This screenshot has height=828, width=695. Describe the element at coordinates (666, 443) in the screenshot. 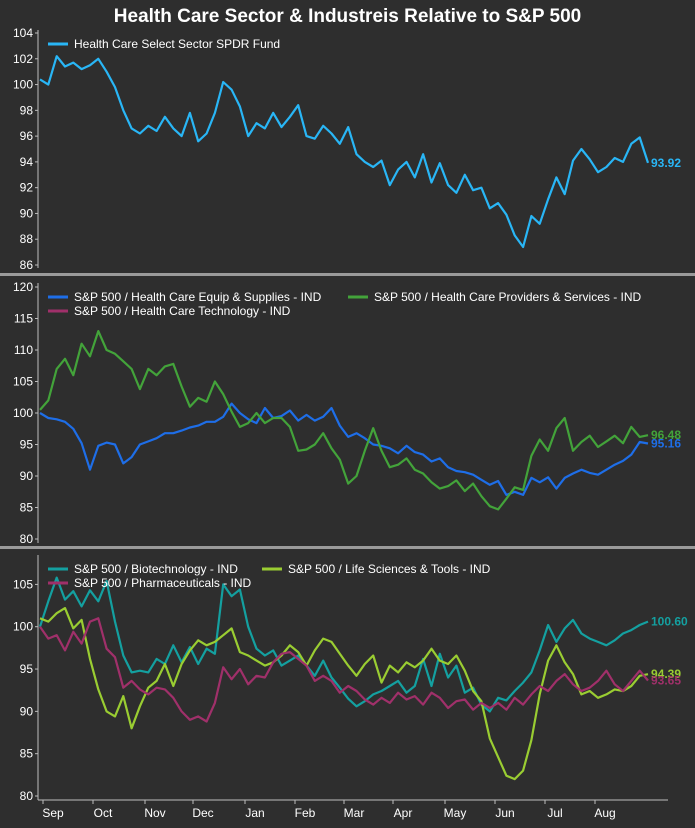

I see `panel-2-end-label-1: 95.16` at that location.